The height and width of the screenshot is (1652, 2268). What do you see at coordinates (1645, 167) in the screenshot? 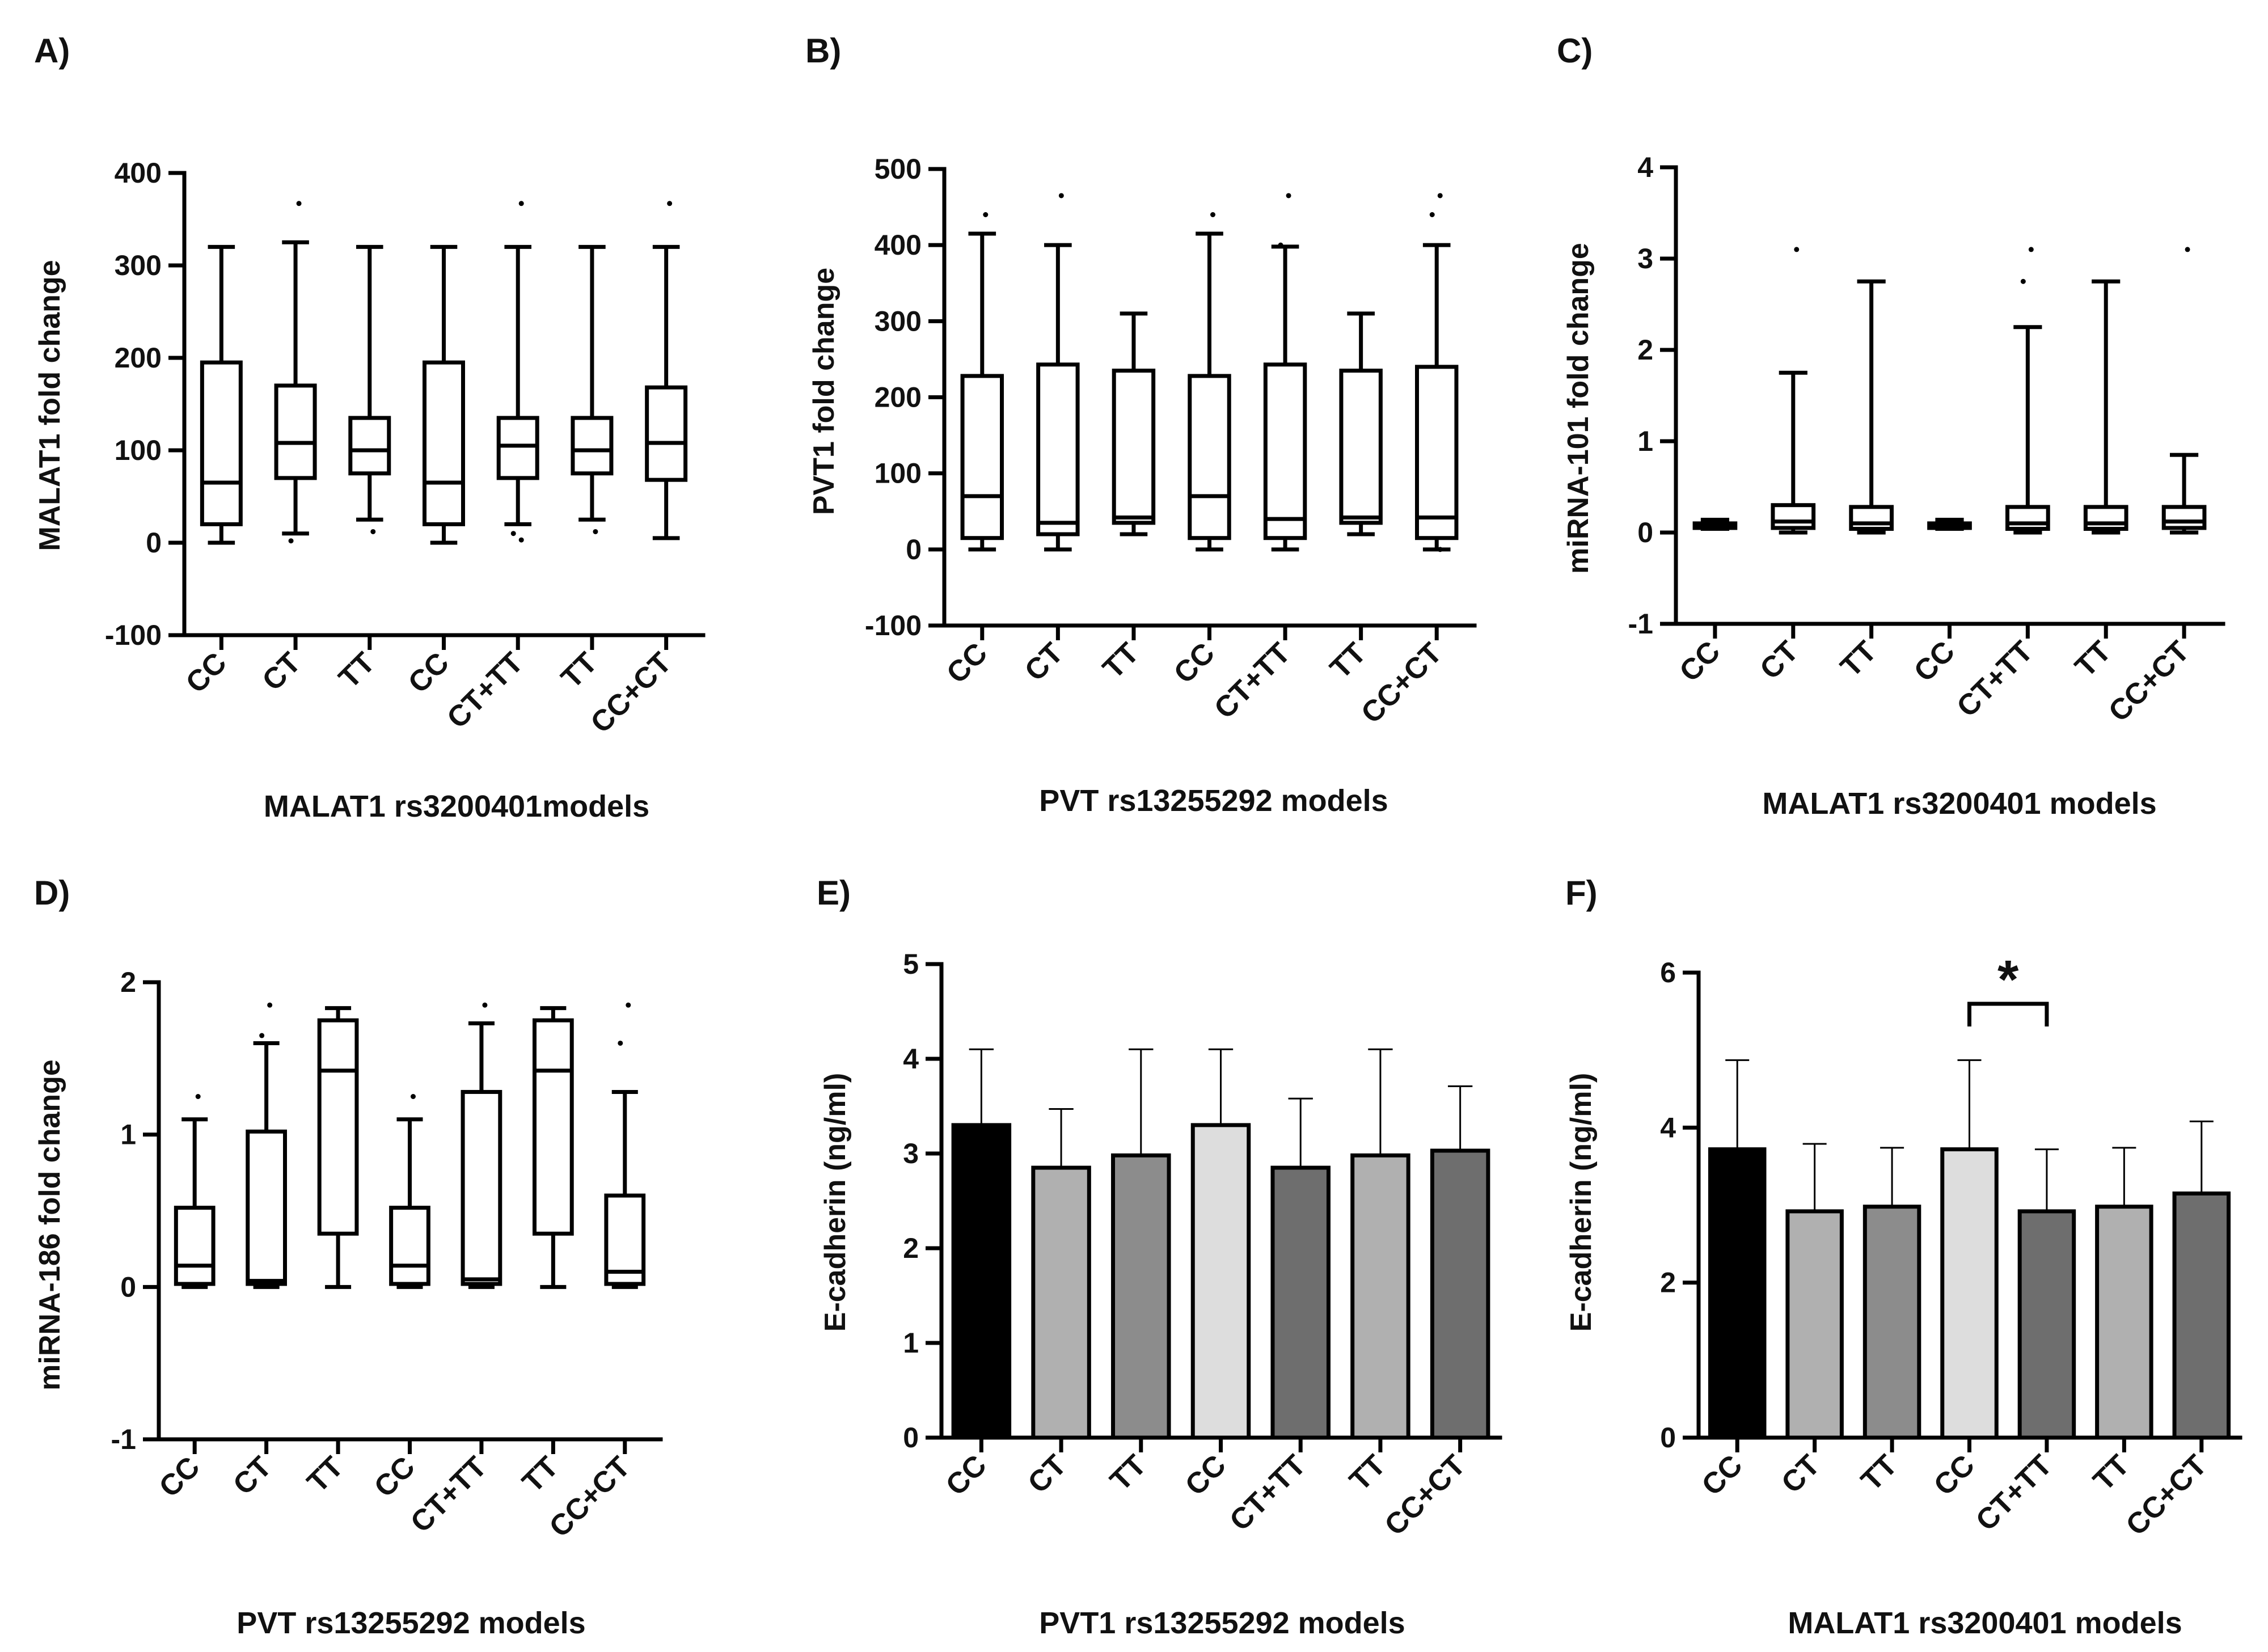
I see `y-tick-label: 4` at bounding box center [1645, 167].